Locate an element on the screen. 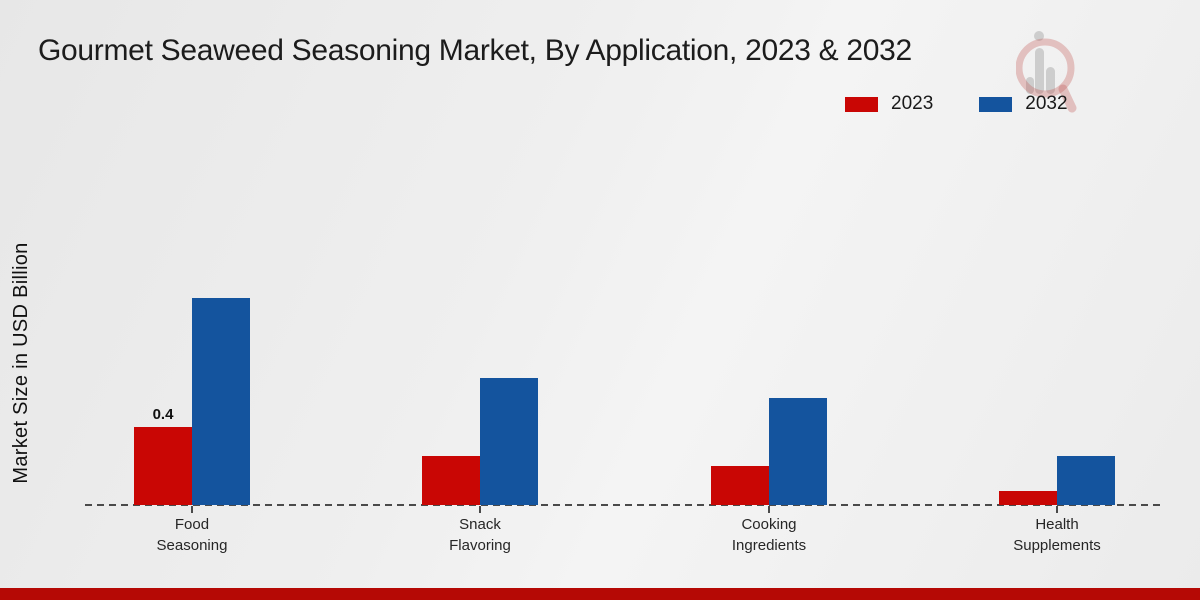  watermark-magnifier-chart-icon is located at coordinates (1046, 72).